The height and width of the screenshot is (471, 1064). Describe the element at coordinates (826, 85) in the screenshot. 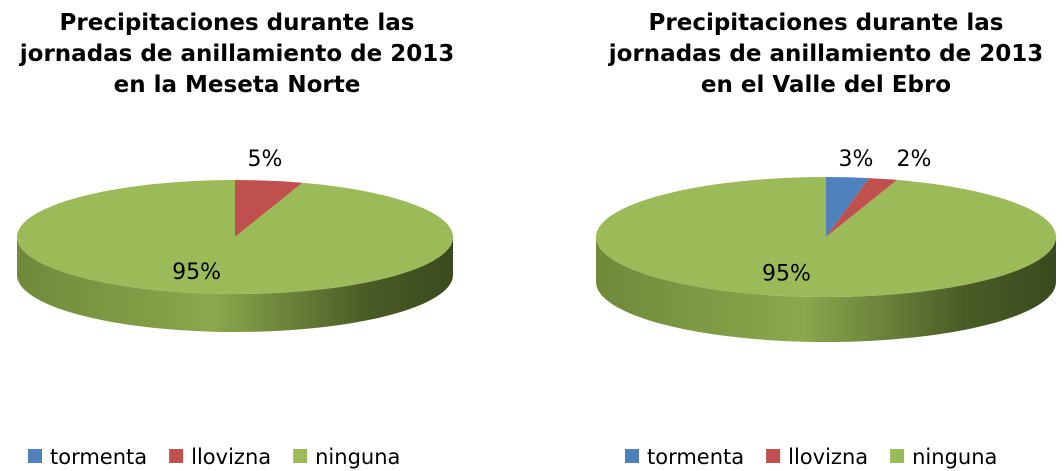

I see `chart-title: en el Valle del Ebro` at that location.